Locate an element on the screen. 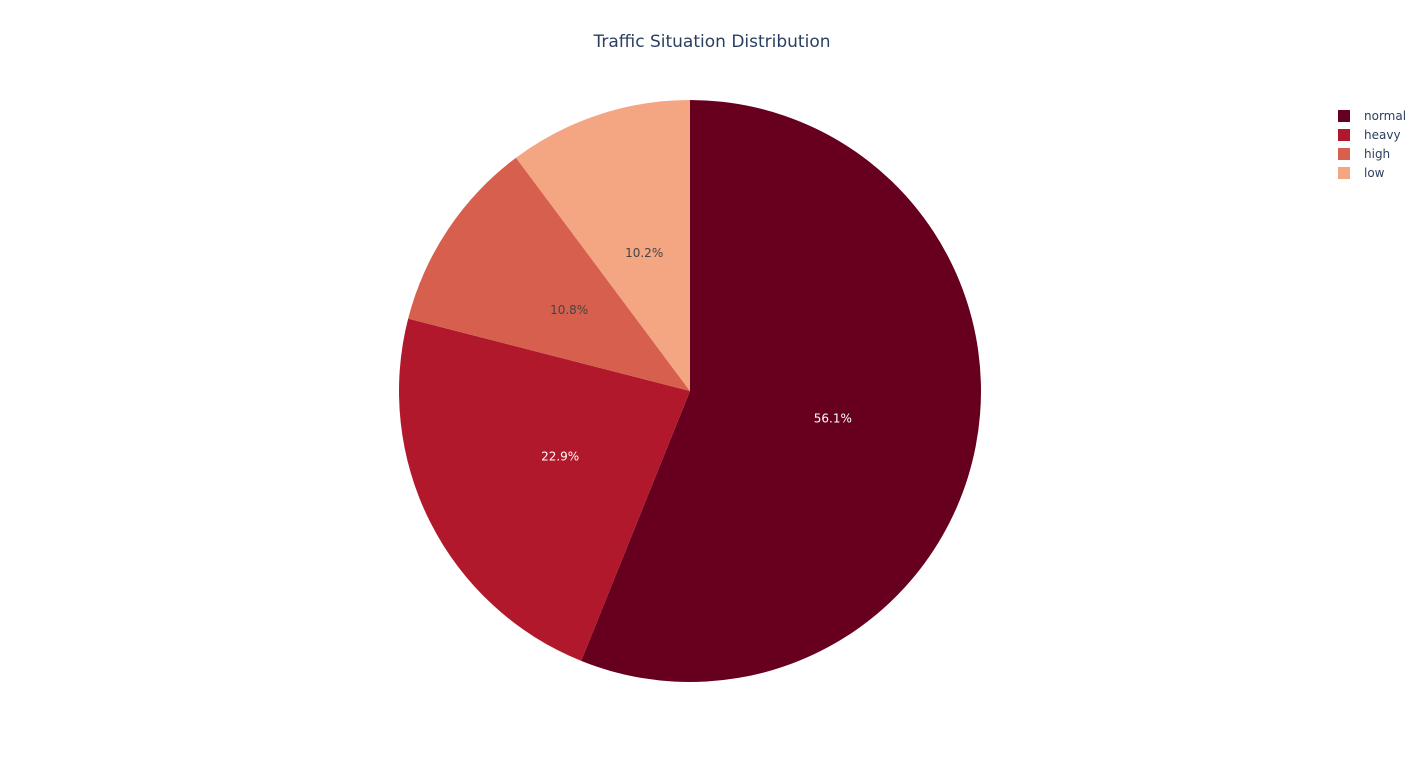 The image size is (1424, 762). legend-item-low: low is located at coordinates (1372, 172).